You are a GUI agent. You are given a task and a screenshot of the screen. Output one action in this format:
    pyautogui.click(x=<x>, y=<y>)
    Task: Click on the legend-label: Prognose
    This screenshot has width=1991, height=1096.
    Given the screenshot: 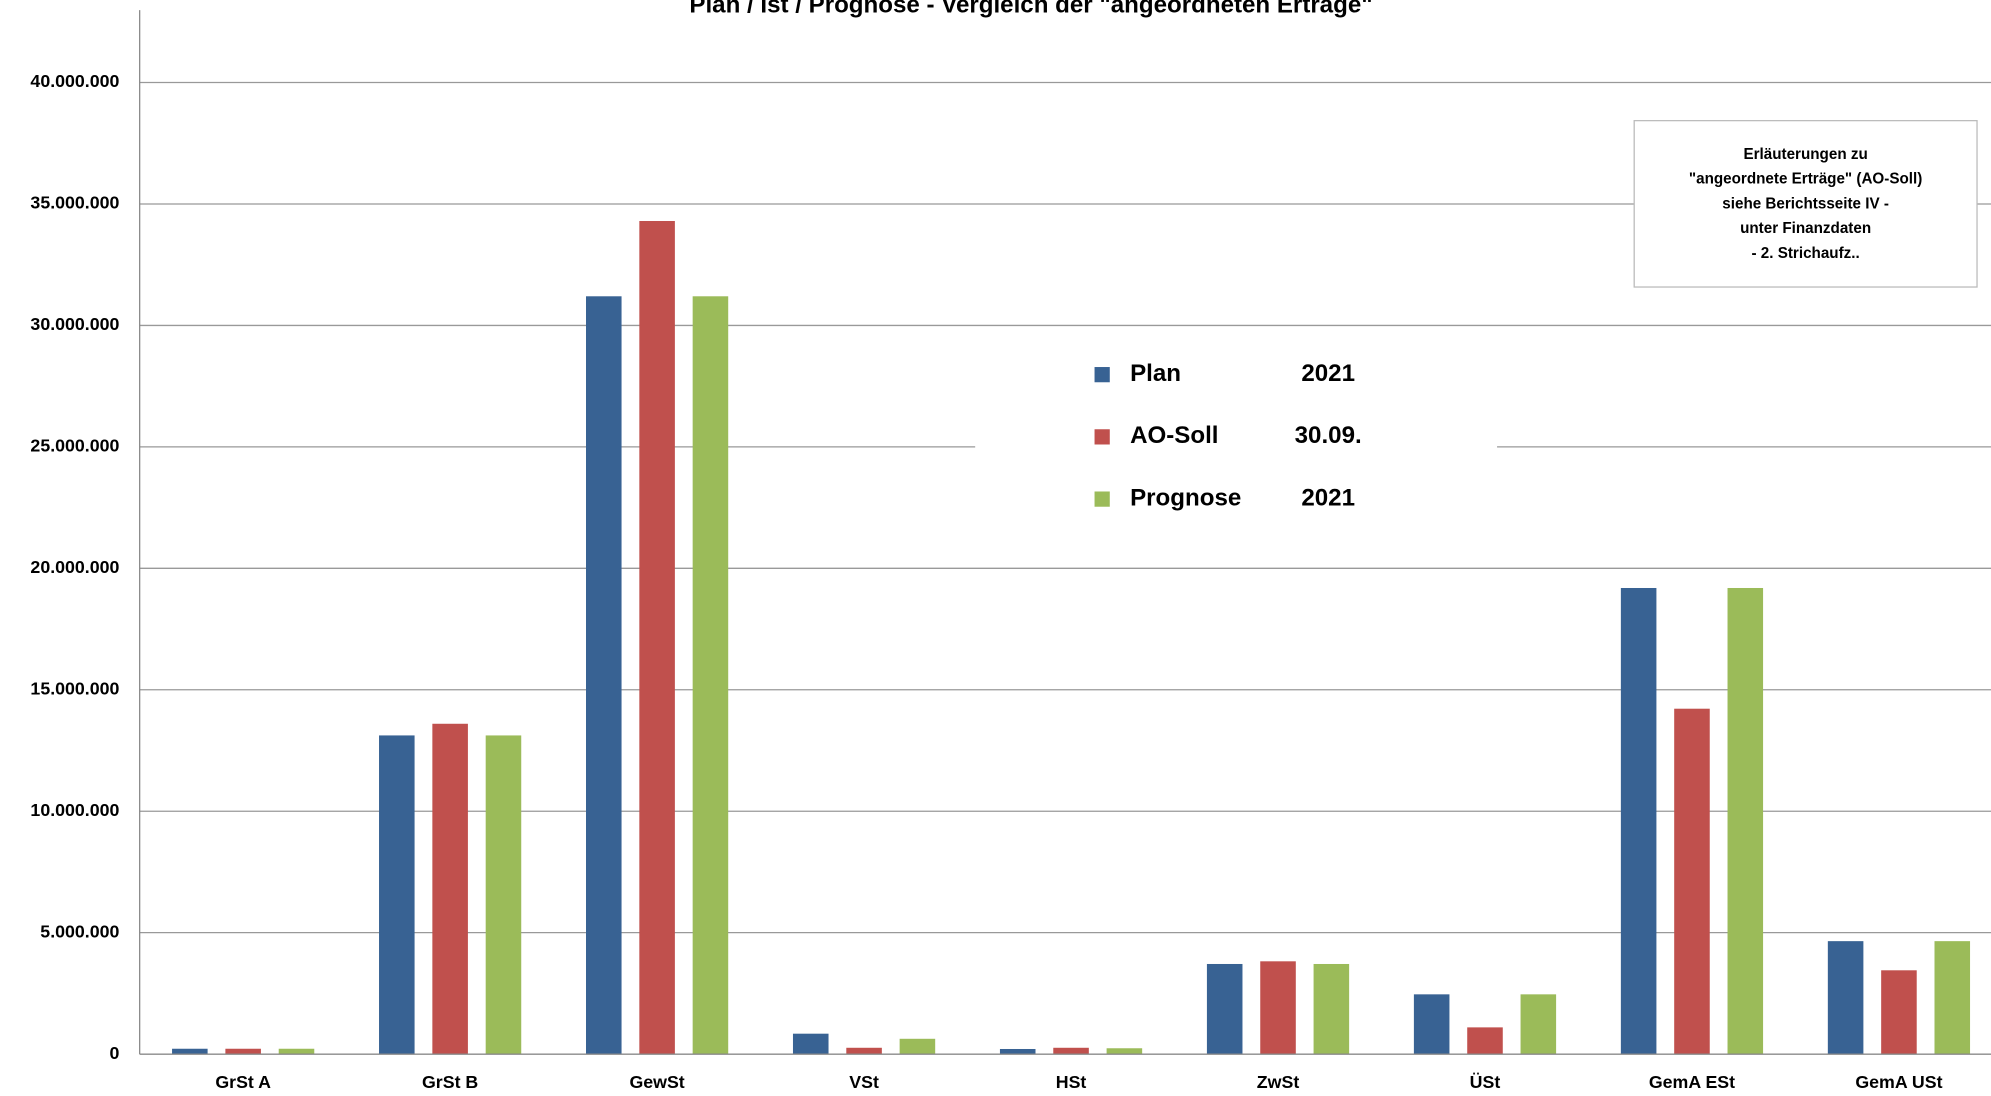 What is the action you would take?
    pyautogui.click(x=1185, y=497)
    